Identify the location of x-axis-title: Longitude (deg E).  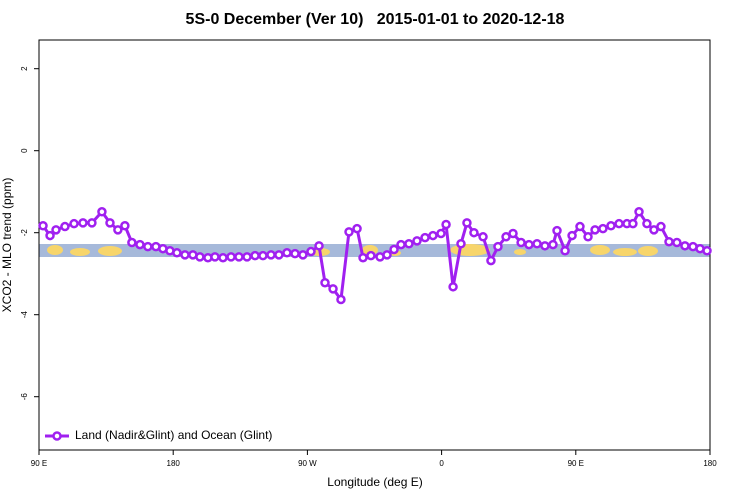
(374, 482).